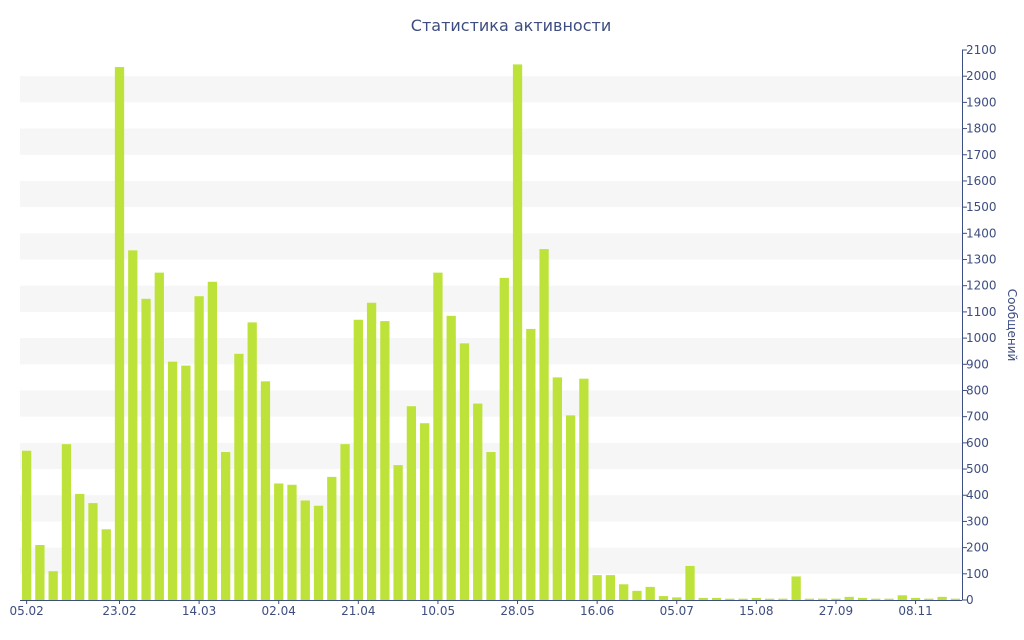 The width and height of the screenshot is (1024, 640). What do you see at coordinates (279, 611) in the screenshot?
I see `x-tick-label: 02.04` at bounding box center [279, 611].